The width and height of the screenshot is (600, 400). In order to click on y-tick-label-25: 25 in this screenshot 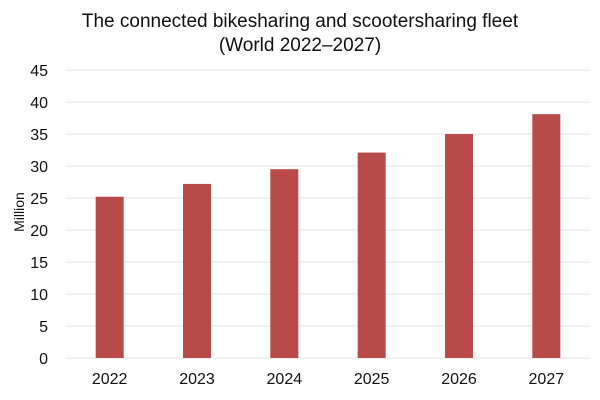, I will do `click(39, 199)`.